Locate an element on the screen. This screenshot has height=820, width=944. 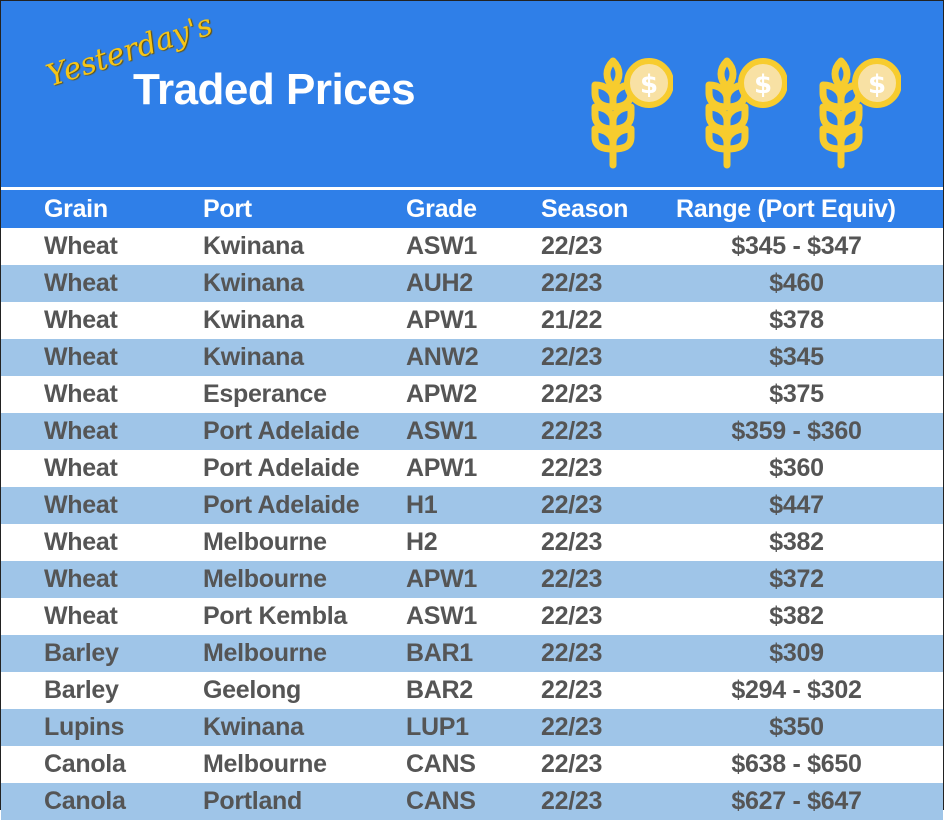
cell-range: $382 is located at coordinates (796, 542).